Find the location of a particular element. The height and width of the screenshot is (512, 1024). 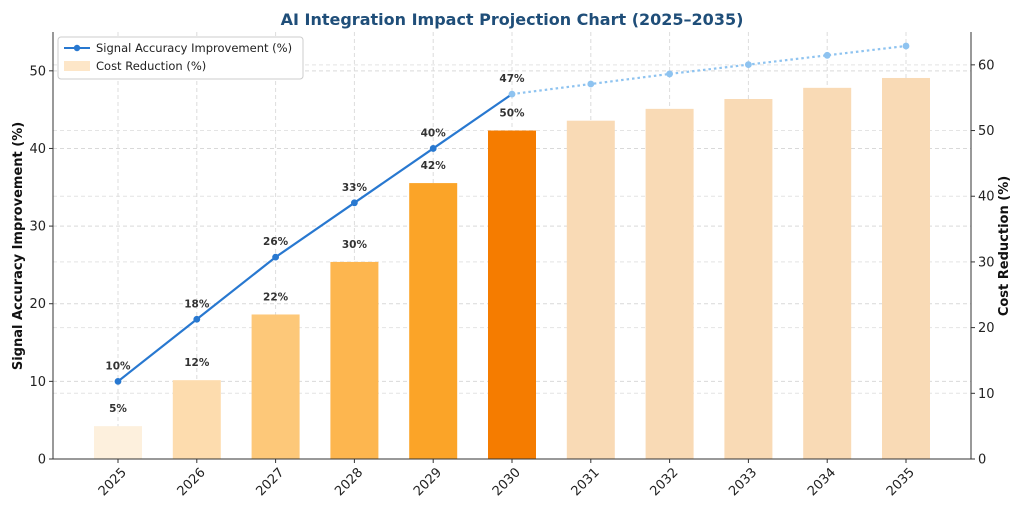

bar-2026 is located at coordinates (196, 419).